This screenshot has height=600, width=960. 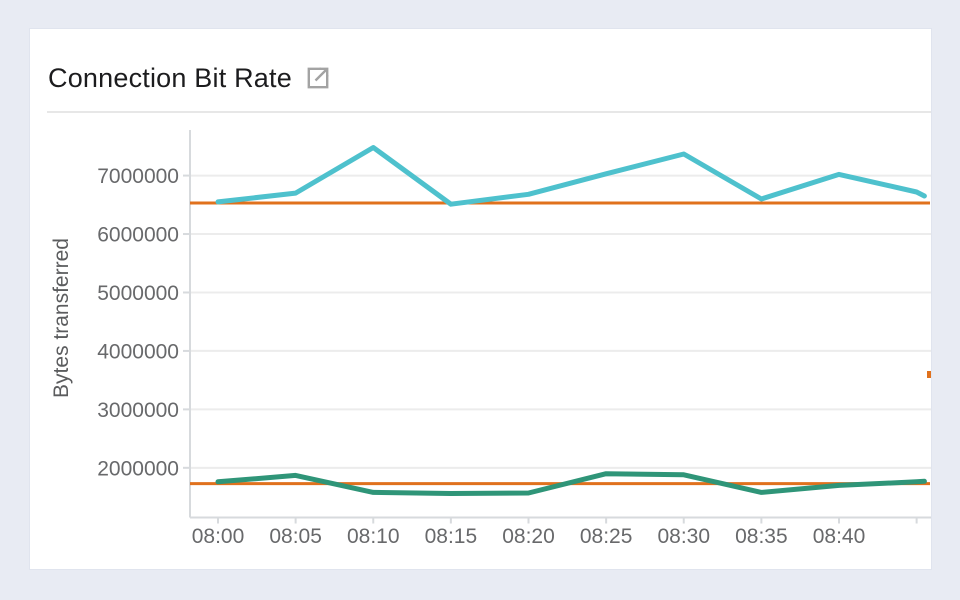 What do you see at coordinates (683, 536) in the screenshot?
I see `x-tick-label: 08:30` at bounding box center [683, 536].